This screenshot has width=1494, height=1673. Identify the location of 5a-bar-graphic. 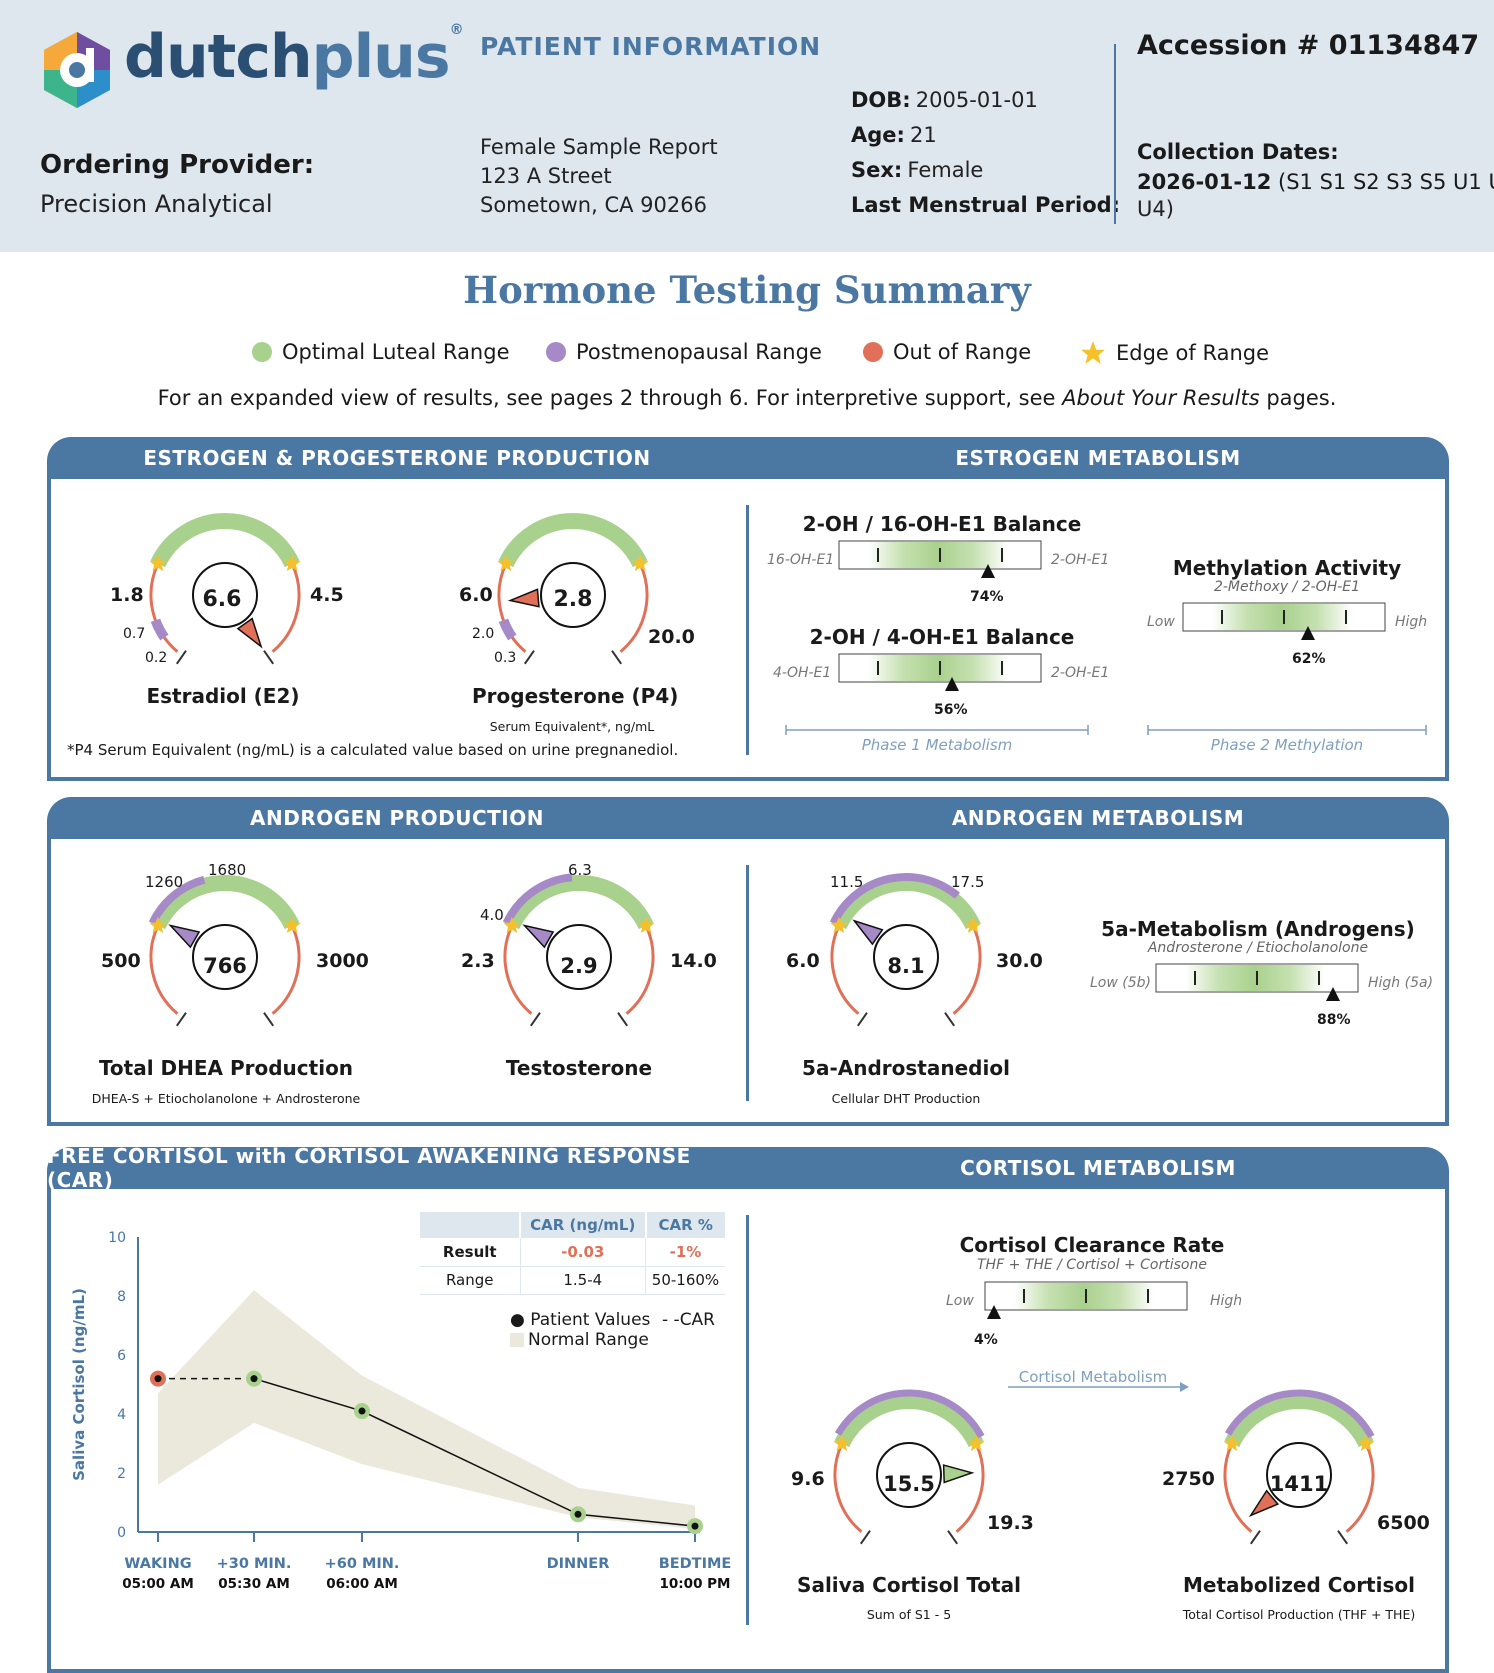
(1257, 982).